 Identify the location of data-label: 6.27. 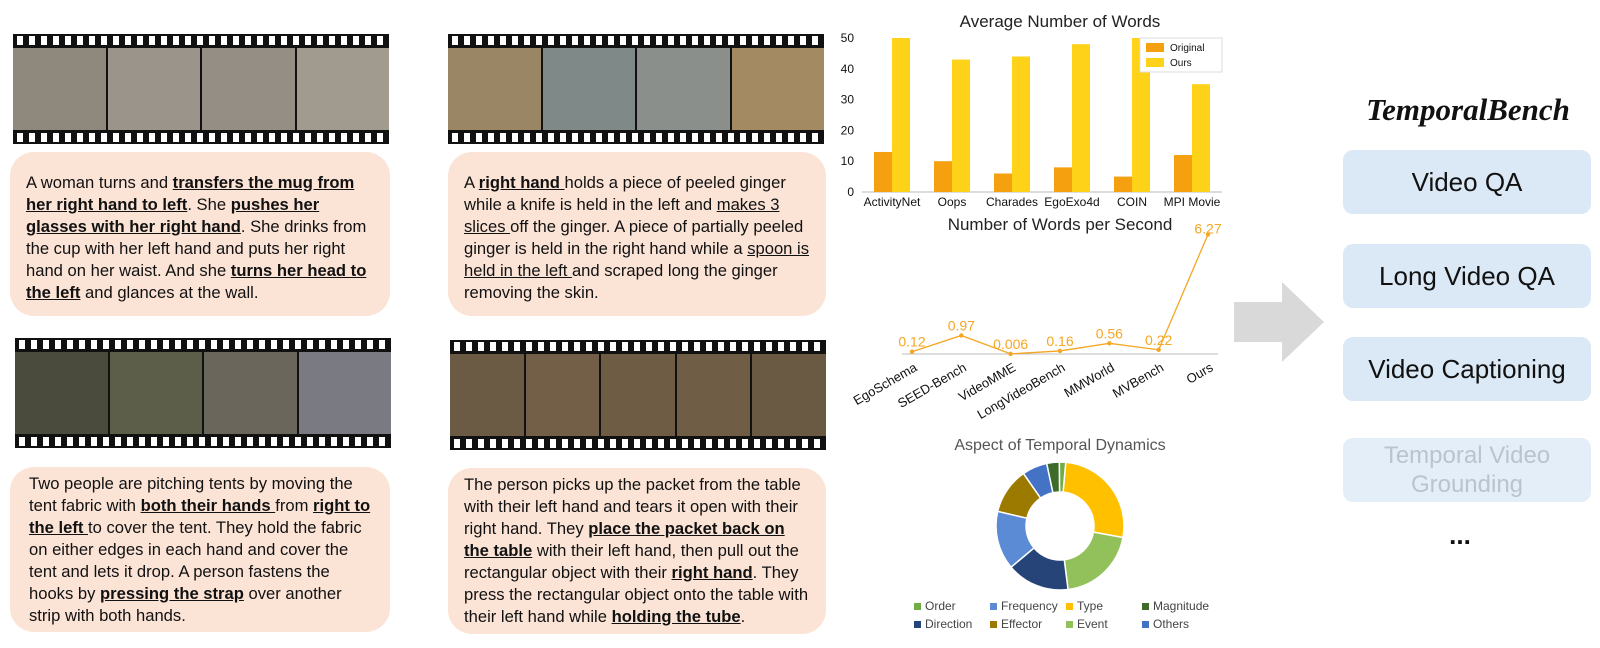
(1207, 228).